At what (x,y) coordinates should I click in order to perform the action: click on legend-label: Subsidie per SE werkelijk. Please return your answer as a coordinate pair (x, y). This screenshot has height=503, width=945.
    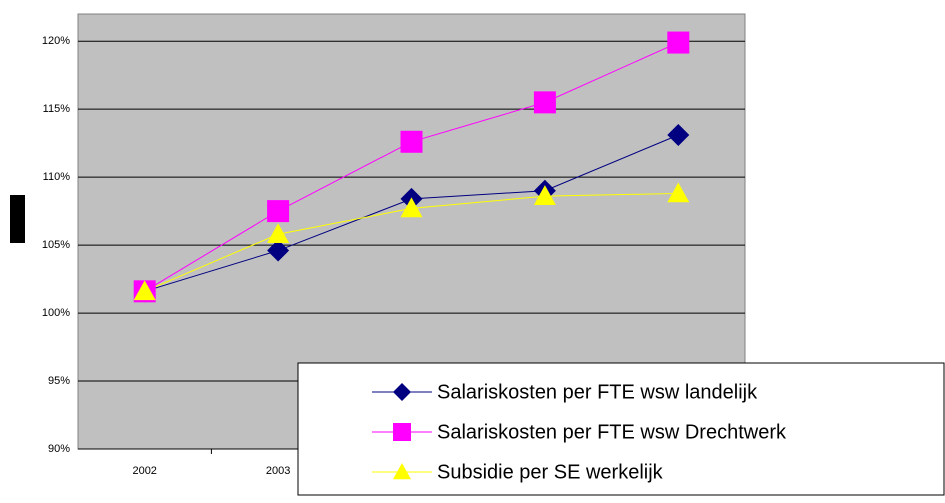
    Looking at the image, I should click on (550, 472).